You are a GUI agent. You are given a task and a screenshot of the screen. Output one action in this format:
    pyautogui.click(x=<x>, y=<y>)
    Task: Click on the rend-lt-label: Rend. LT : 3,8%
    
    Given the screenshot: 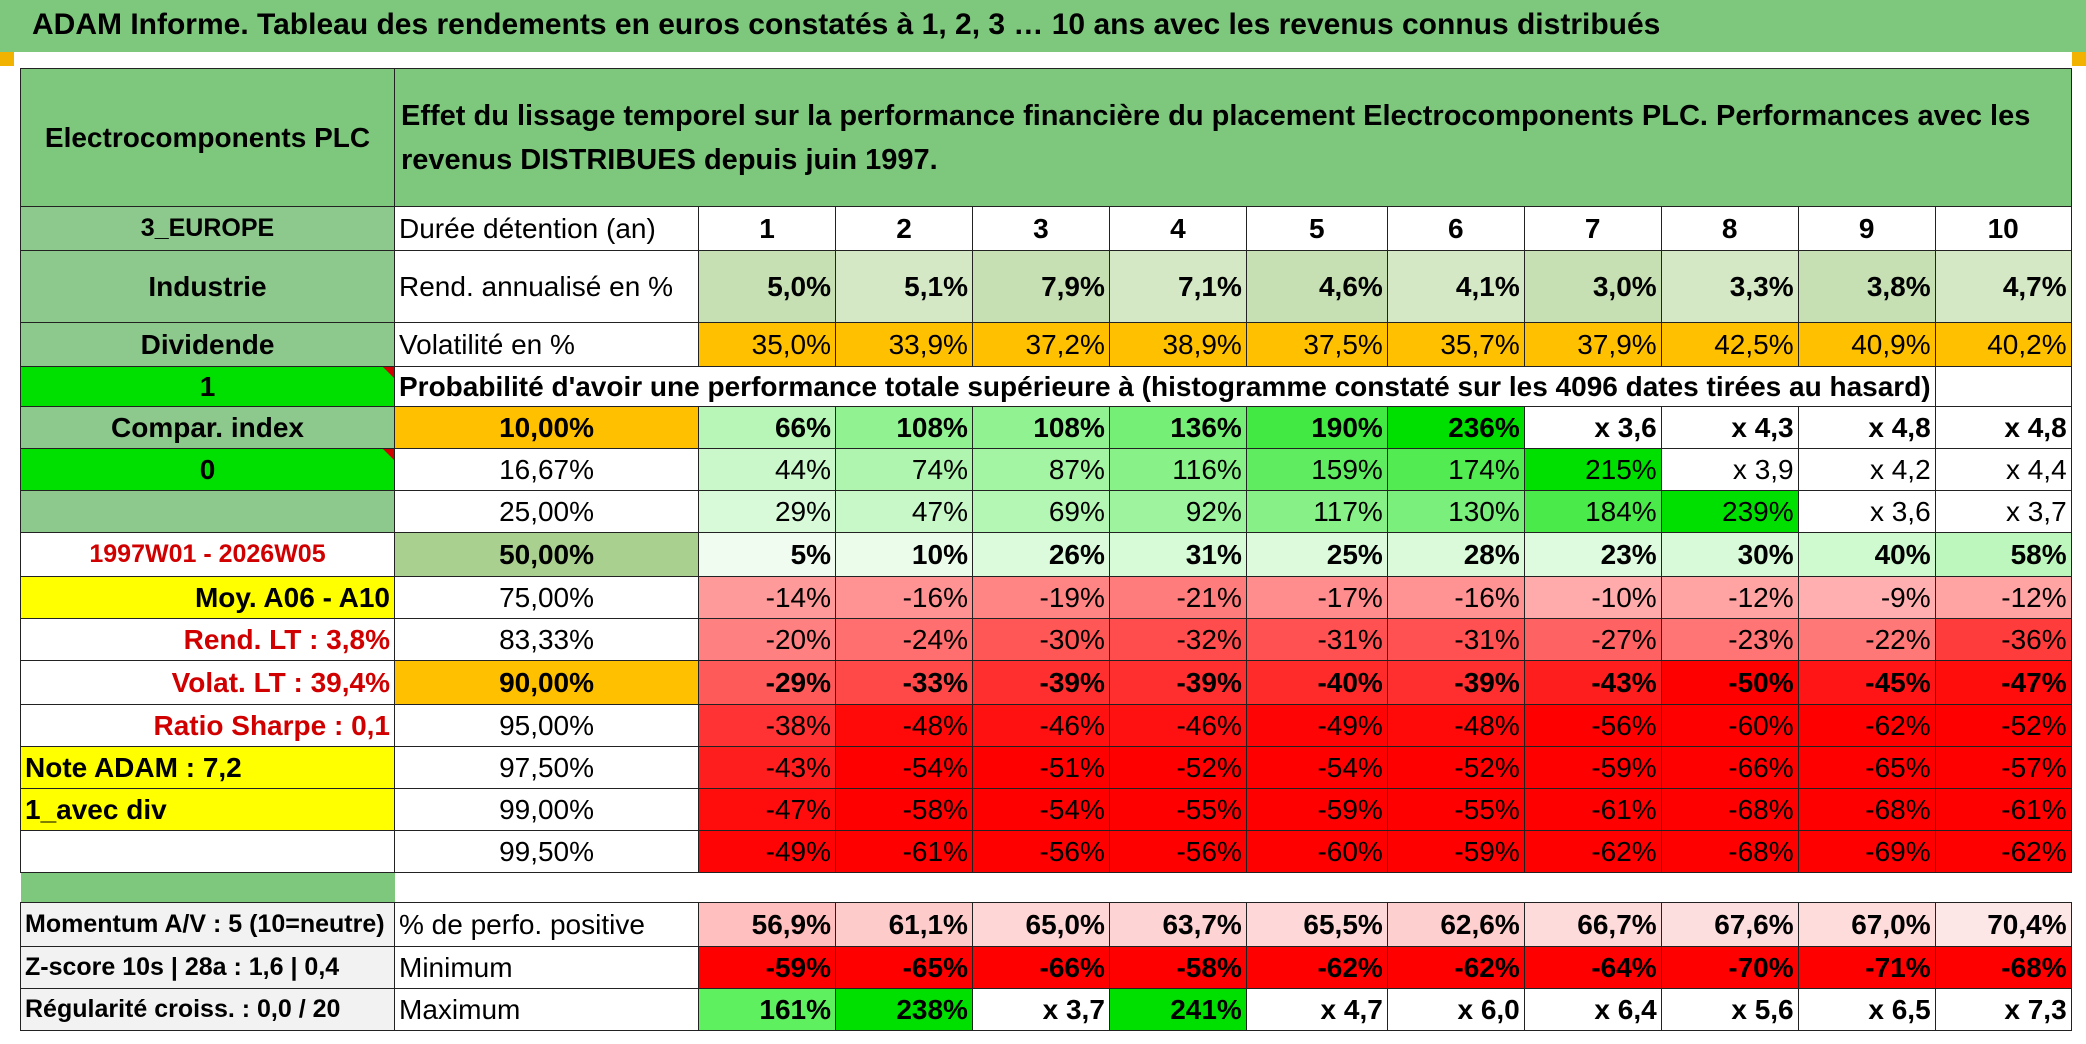 What is the action you would take?
    pyautogui.click(x=207, y=639)
    